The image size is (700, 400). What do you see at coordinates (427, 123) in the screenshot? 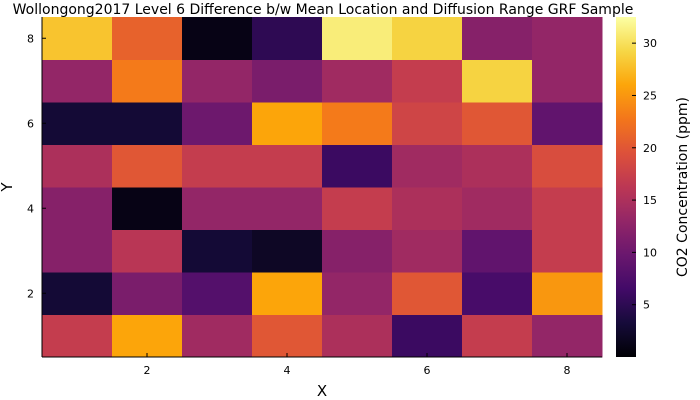
I see `heatmap-cell-x6-y6` at bounding box center [427, 123].